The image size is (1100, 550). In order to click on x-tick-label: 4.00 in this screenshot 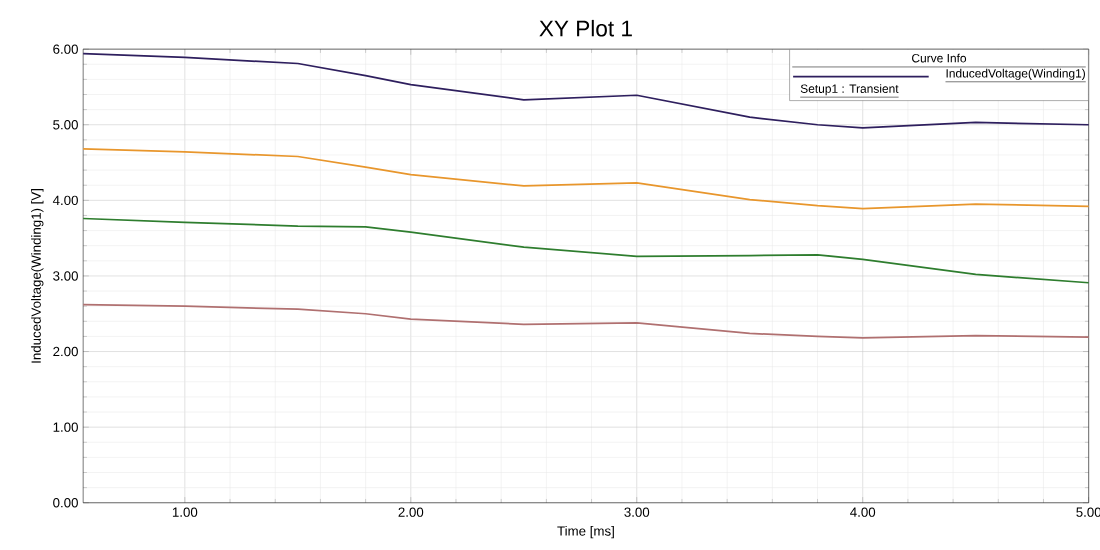, I will do `click(863, 512)`.